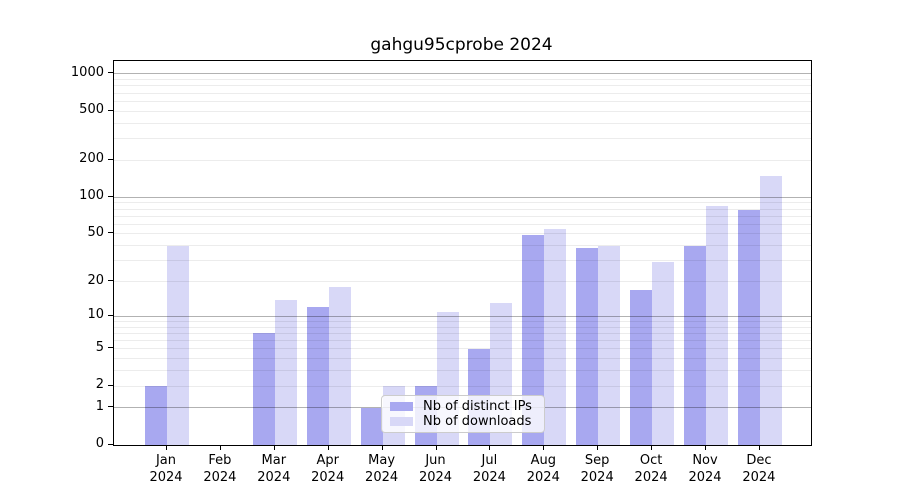 This screenshot has height=500, width=900. I want to click on xtick-label-nov: Nov 2024, so click(705, 469).